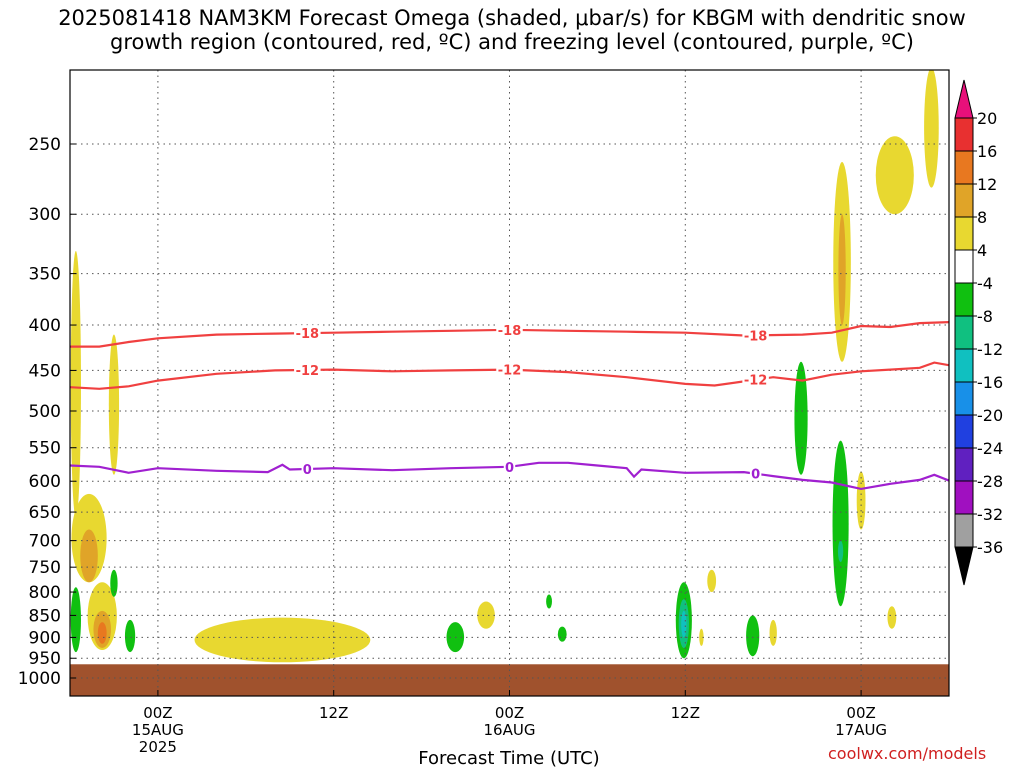 The height and width of the screenshot is (768, 1024). Describe the element at coordinates (990, 514) in the screenshot. I see `colorbar-label: -32` at that location.